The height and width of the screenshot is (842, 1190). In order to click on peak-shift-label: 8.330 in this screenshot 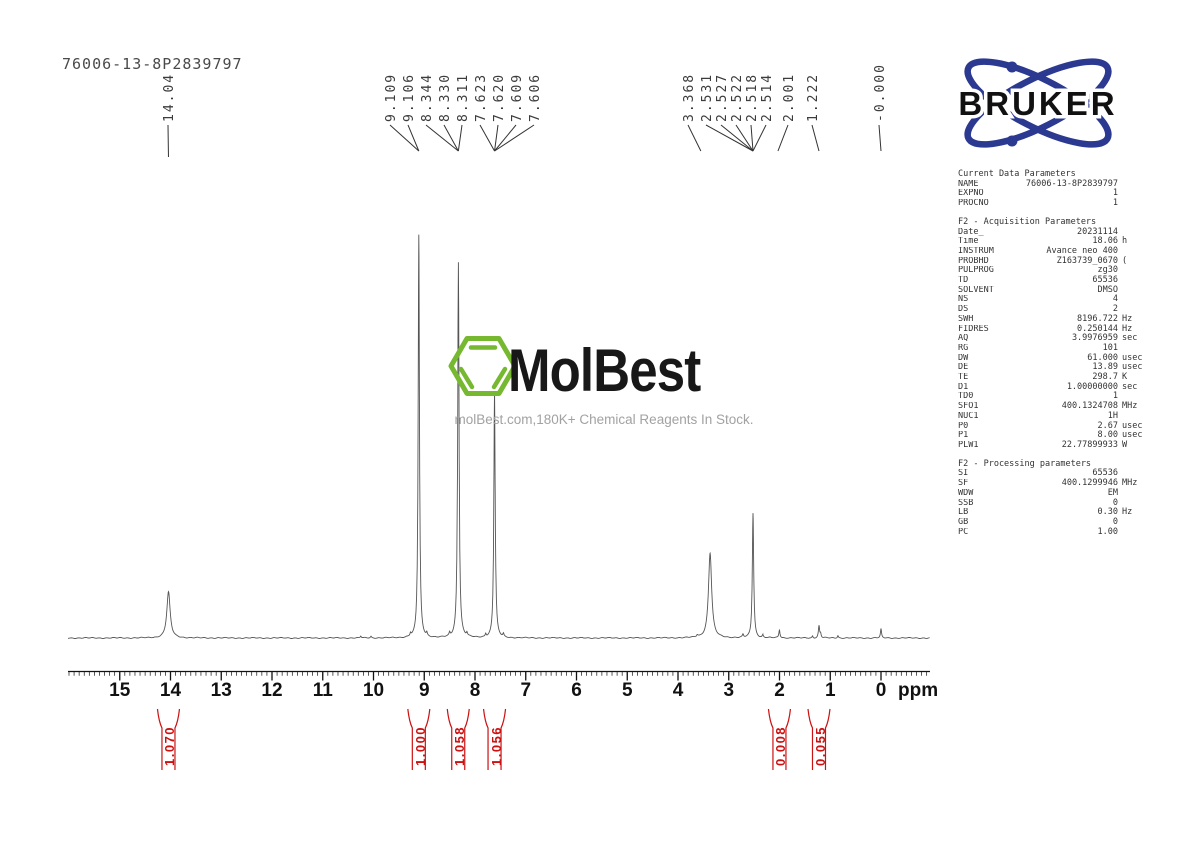, I will do `click(445, 97)`.